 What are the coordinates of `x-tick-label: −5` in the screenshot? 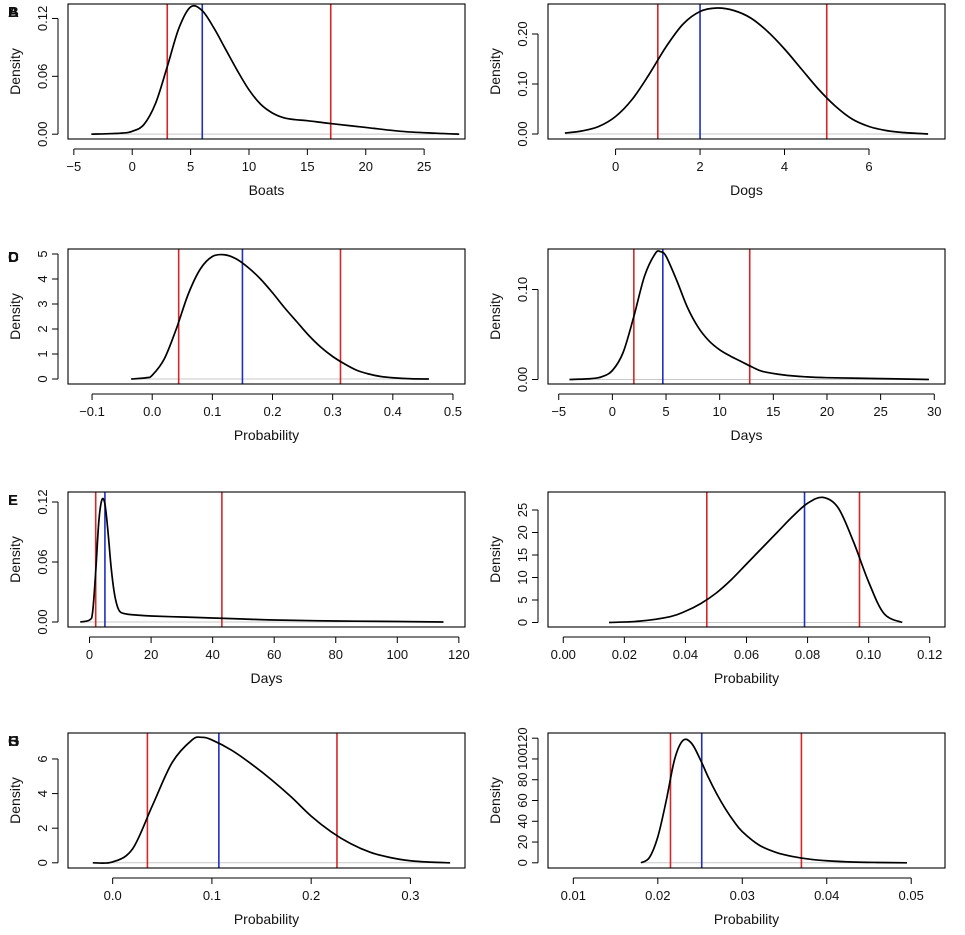 It's located at (73, 166).